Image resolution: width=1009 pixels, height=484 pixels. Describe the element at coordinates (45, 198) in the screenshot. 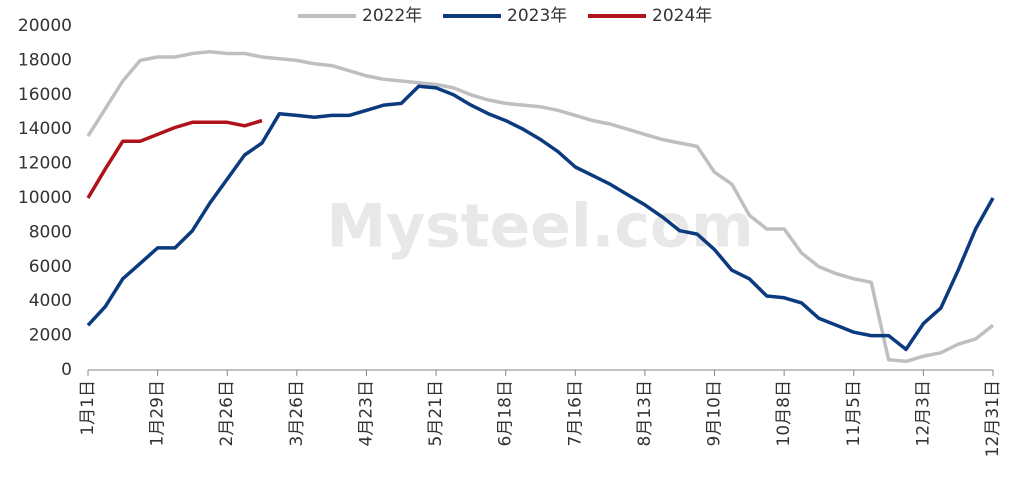

I see `y-tick-label: 10000` at that location.